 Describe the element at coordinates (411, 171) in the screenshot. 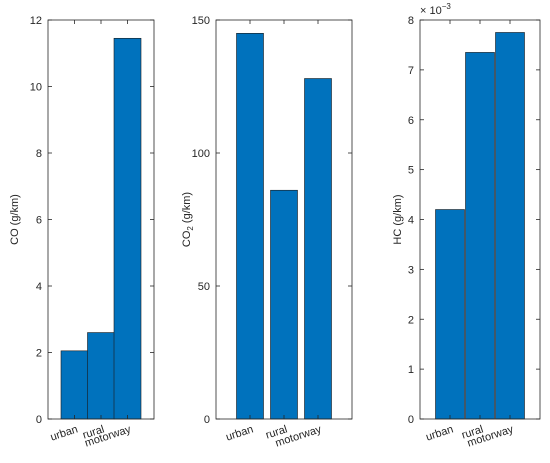

I see `y-tick-label: 5` at that location.